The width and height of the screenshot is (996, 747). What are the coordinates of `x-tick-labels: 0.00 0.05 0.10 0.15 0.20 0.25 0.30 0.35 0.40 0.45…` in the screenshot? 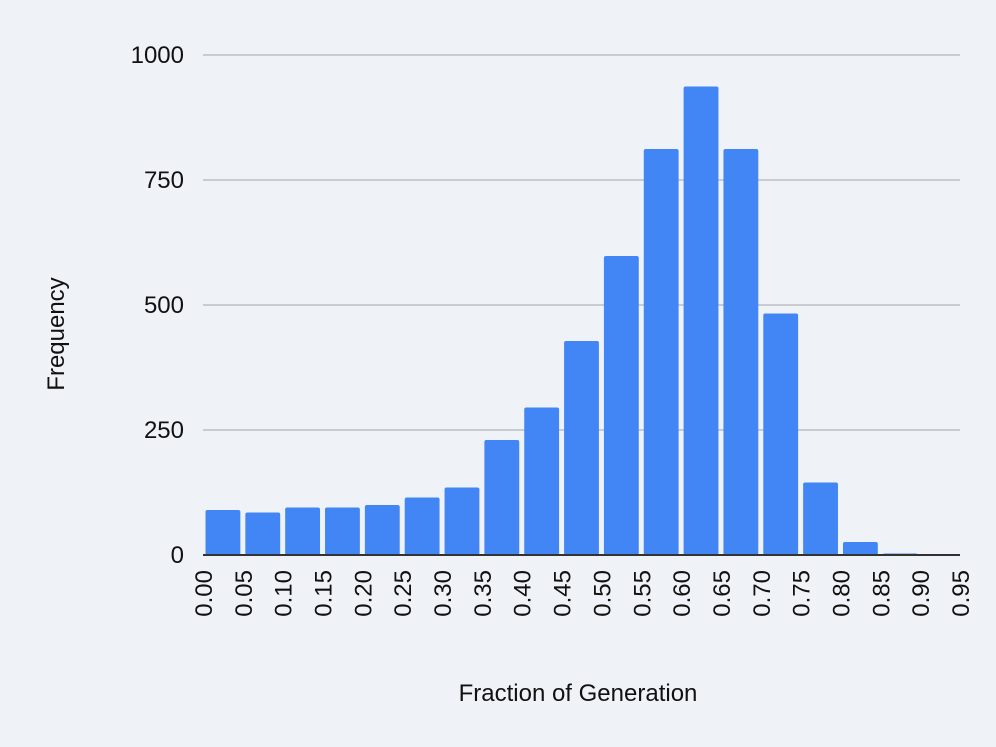 It's located at (583, 593).